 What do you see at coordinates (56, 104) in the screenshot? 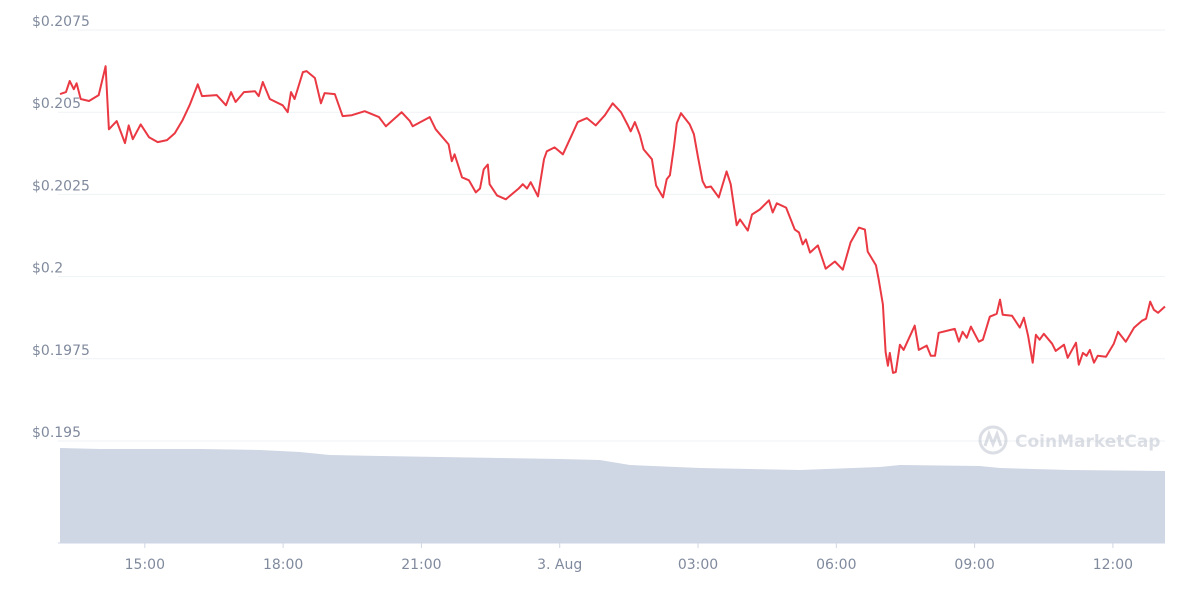
I see `y-tick-label: $0.205` at bounding box center [56, 104].